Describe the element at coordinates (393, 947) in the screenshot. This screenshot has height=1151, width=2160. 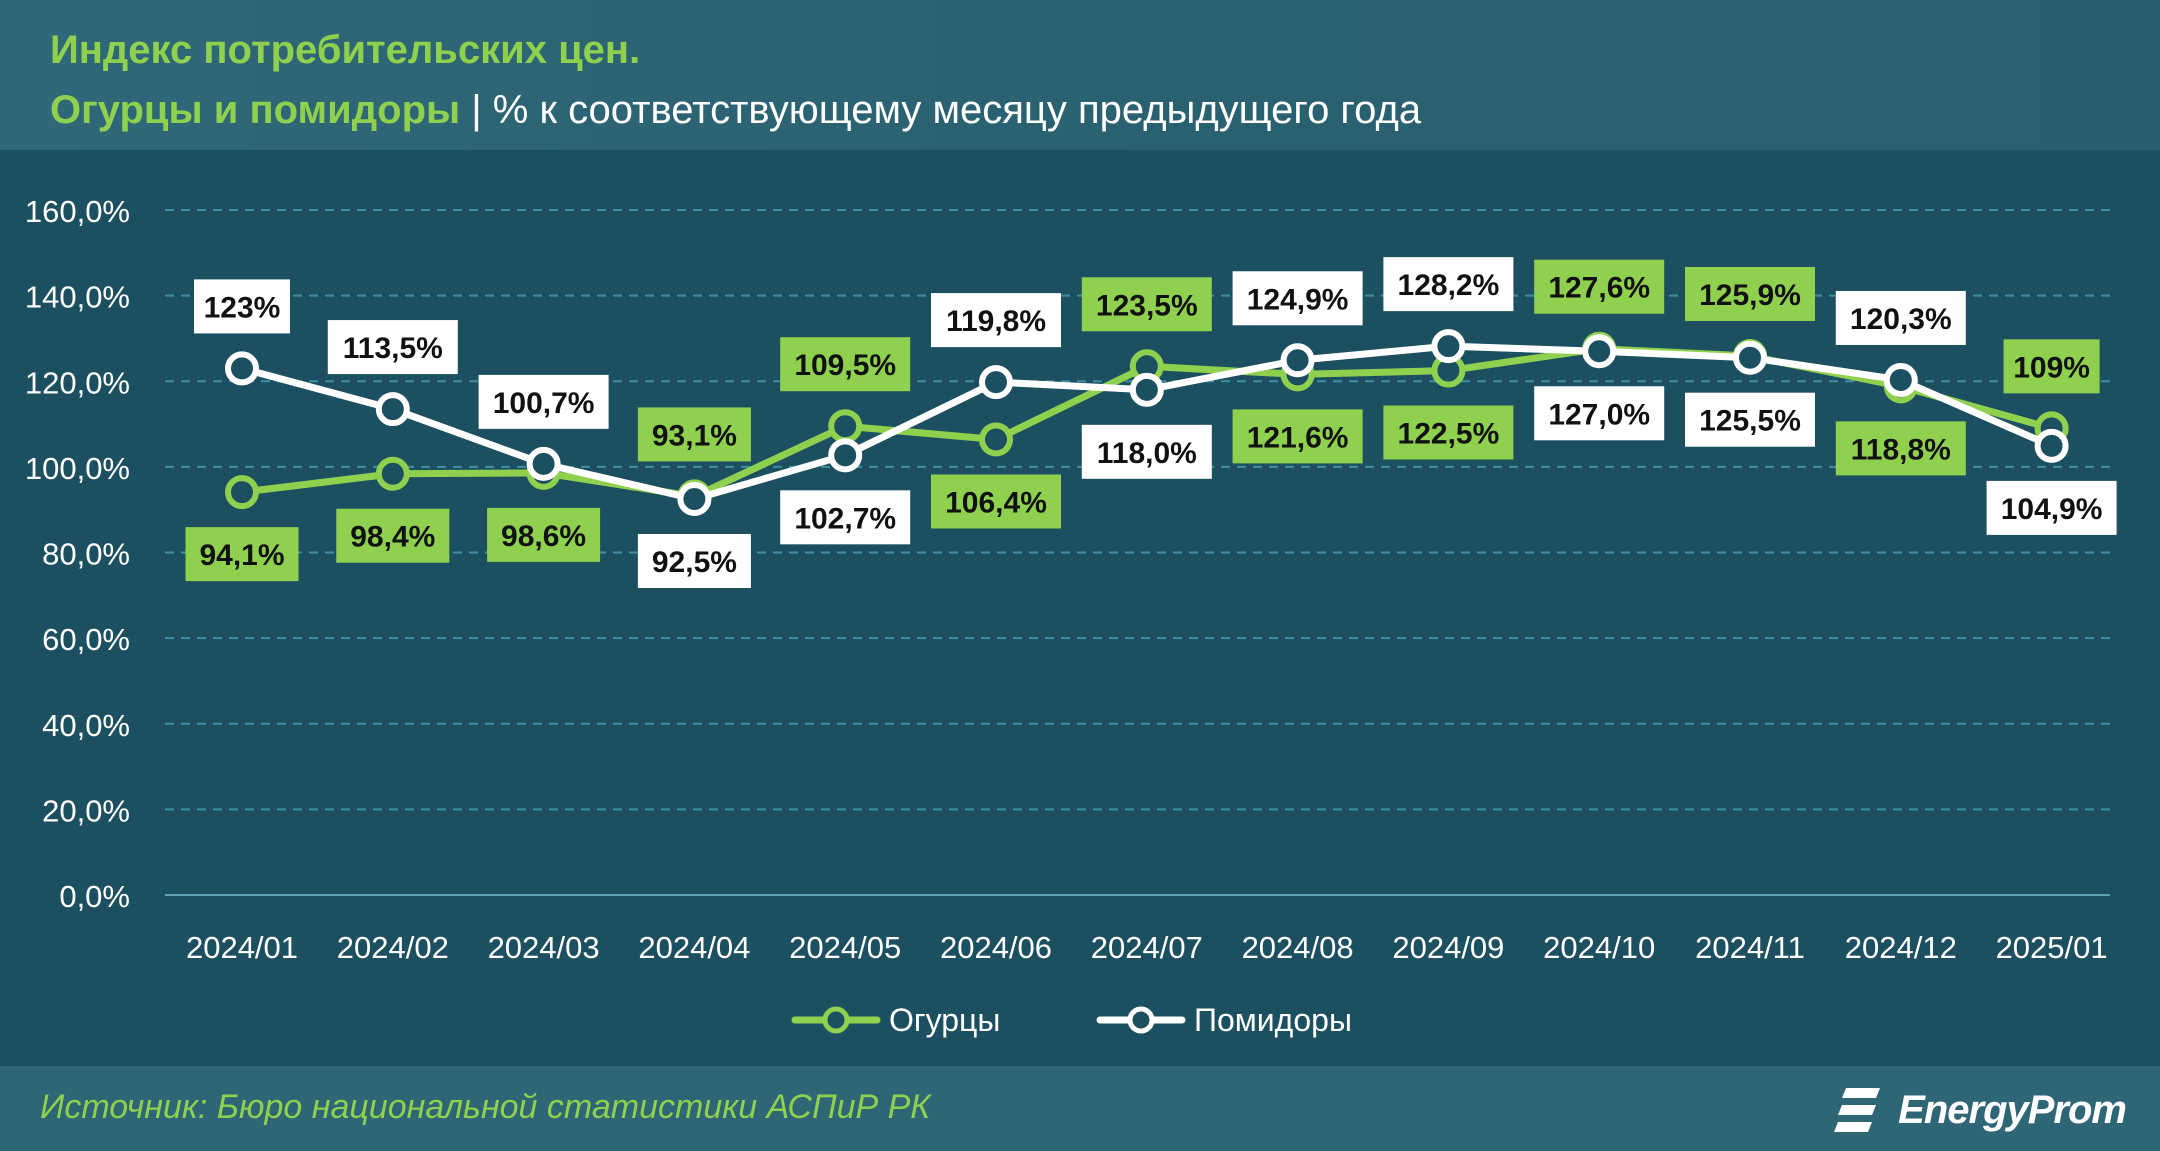
I see `x-tick-label: 2024/02` at that location.